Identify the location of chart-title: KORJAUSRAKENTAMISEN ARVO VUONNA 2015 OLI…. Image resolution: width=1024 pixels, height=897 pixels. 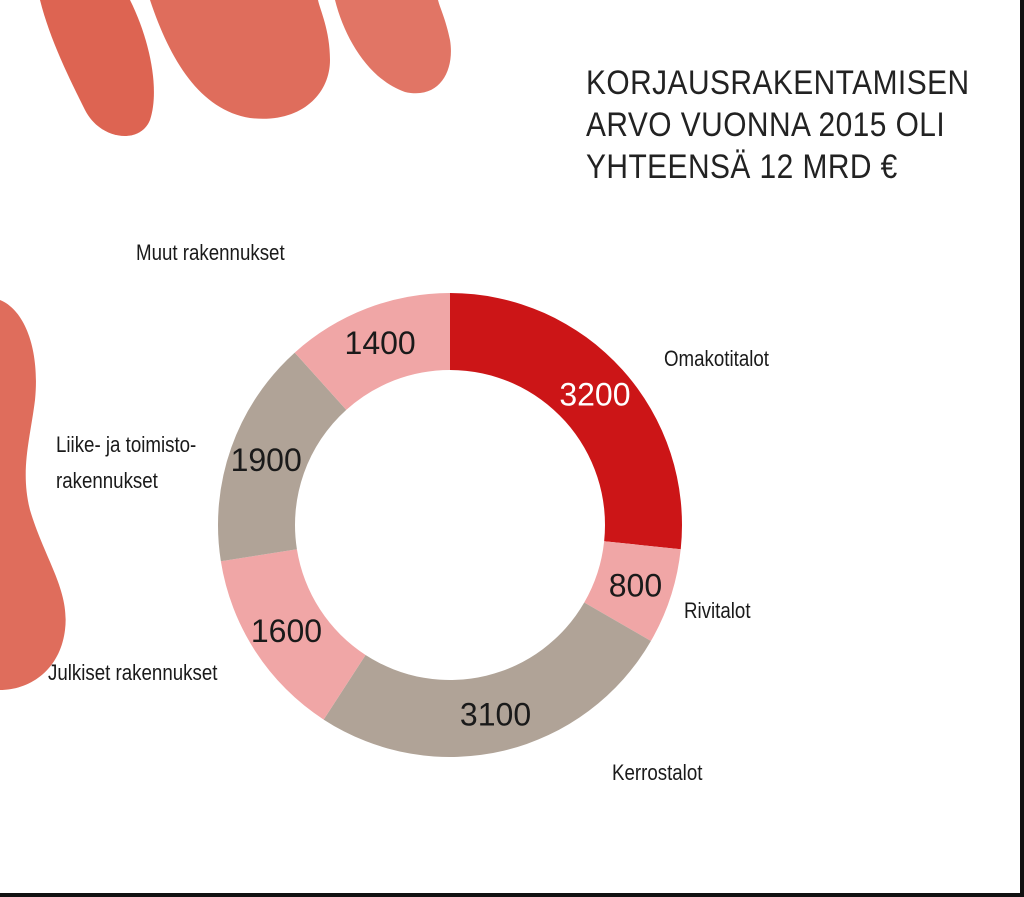
(778, 125).